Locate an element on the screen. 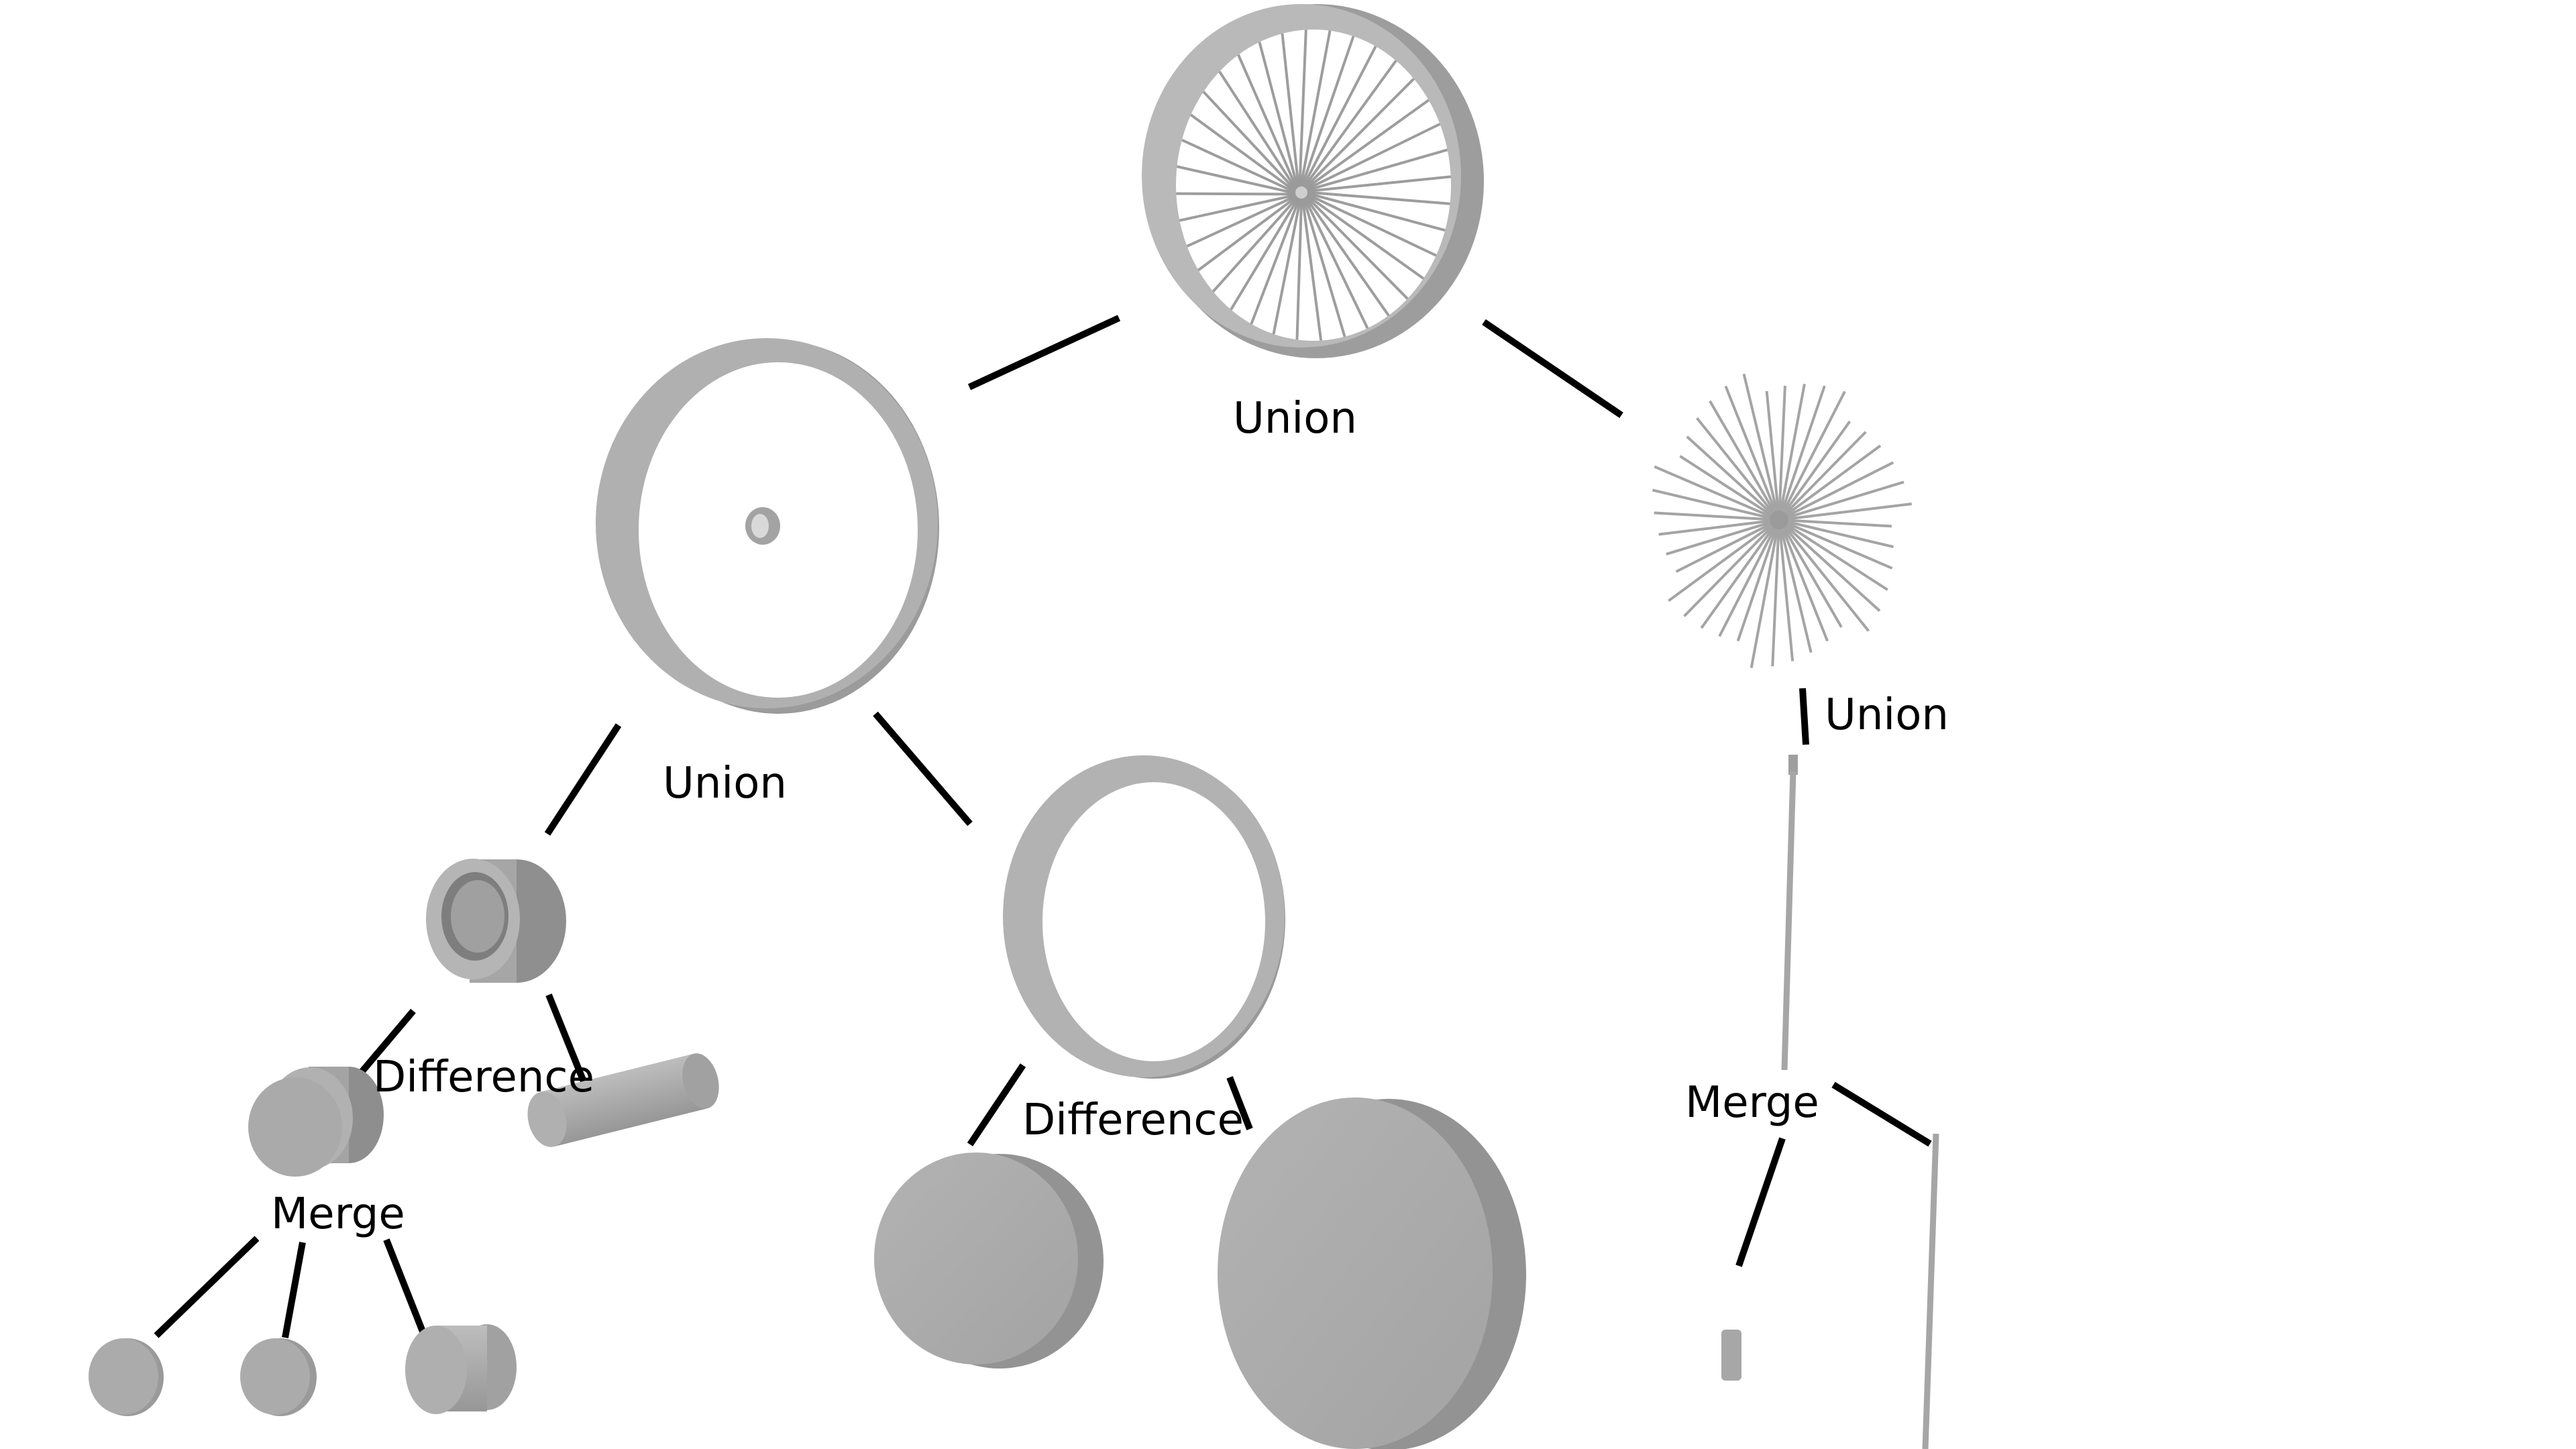 Image resolution: width=2576 pixels, height=1449 pixels. spoked-wheel-shape is located at coordinates (1313, 181).